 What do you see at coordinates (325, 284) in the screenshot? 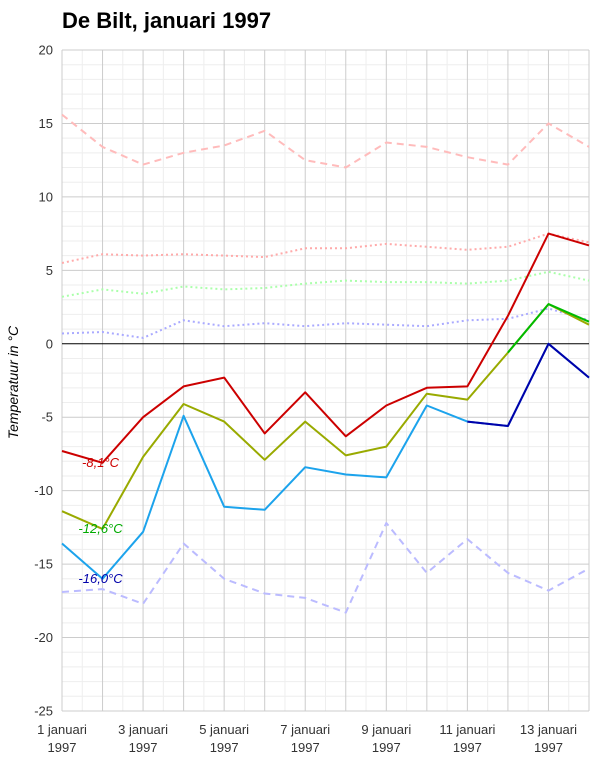
I see `series-line-normal-mean` at bounding box center [325, 284].